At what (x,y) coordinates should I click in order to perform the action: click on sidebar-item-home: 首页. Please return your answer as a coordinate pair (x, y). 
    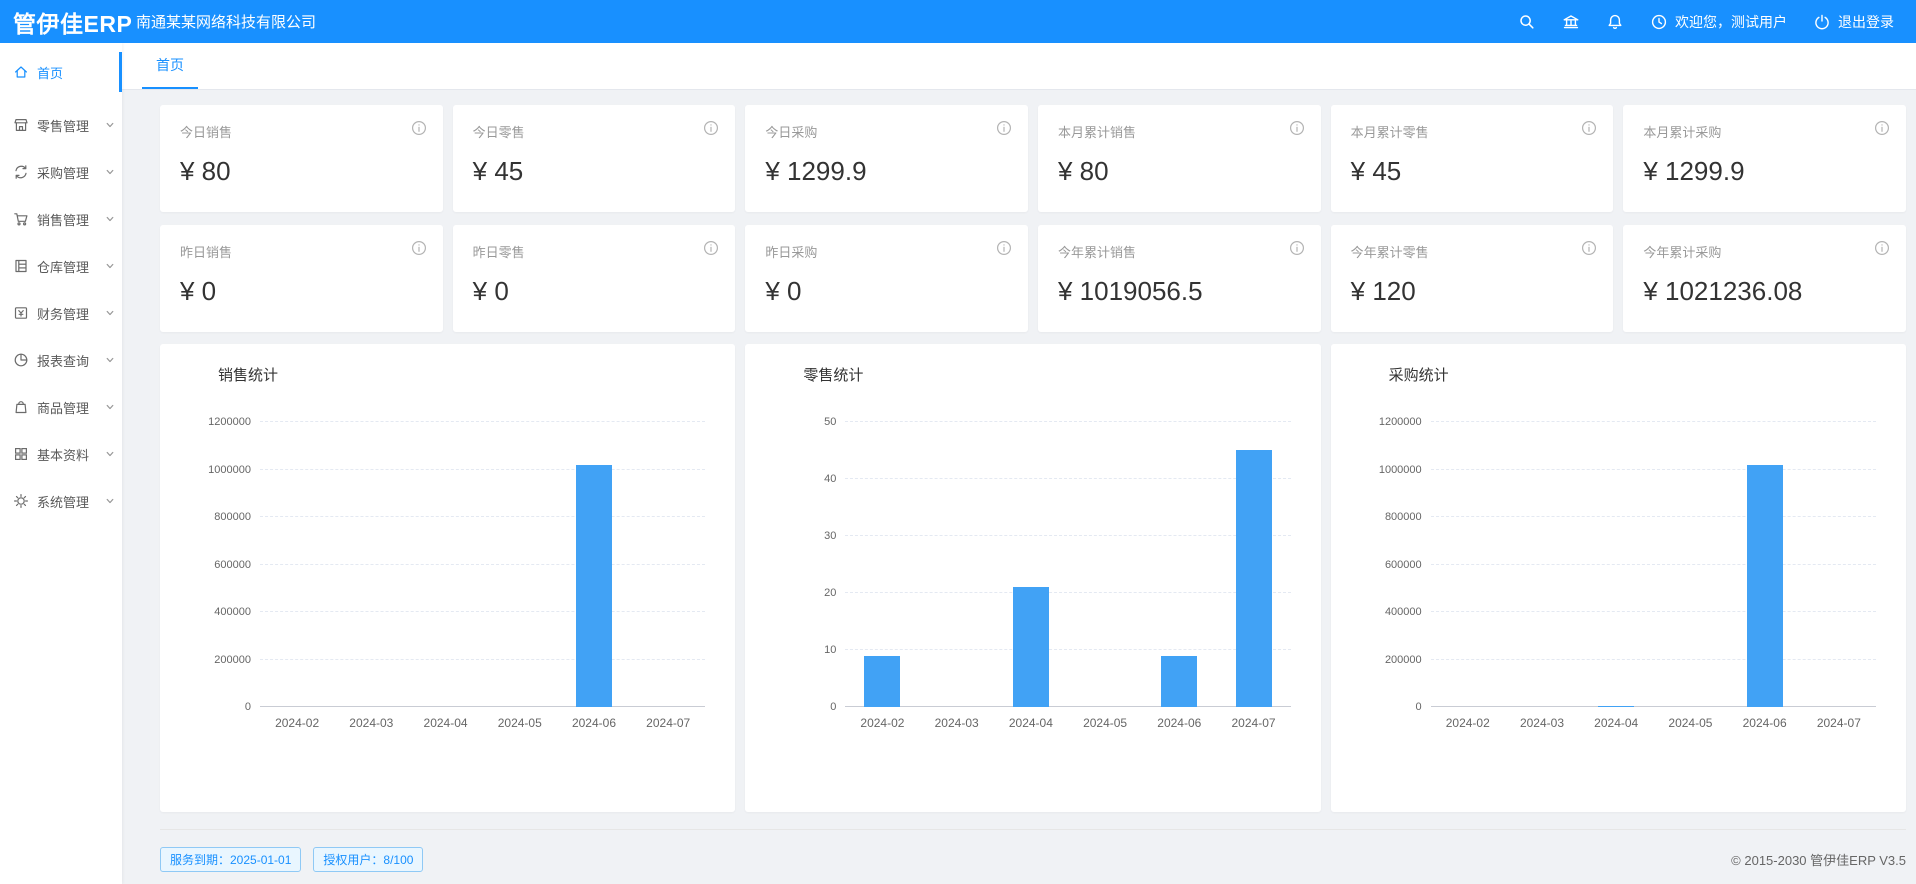
    Looking at the image, I should click on (61, 72).